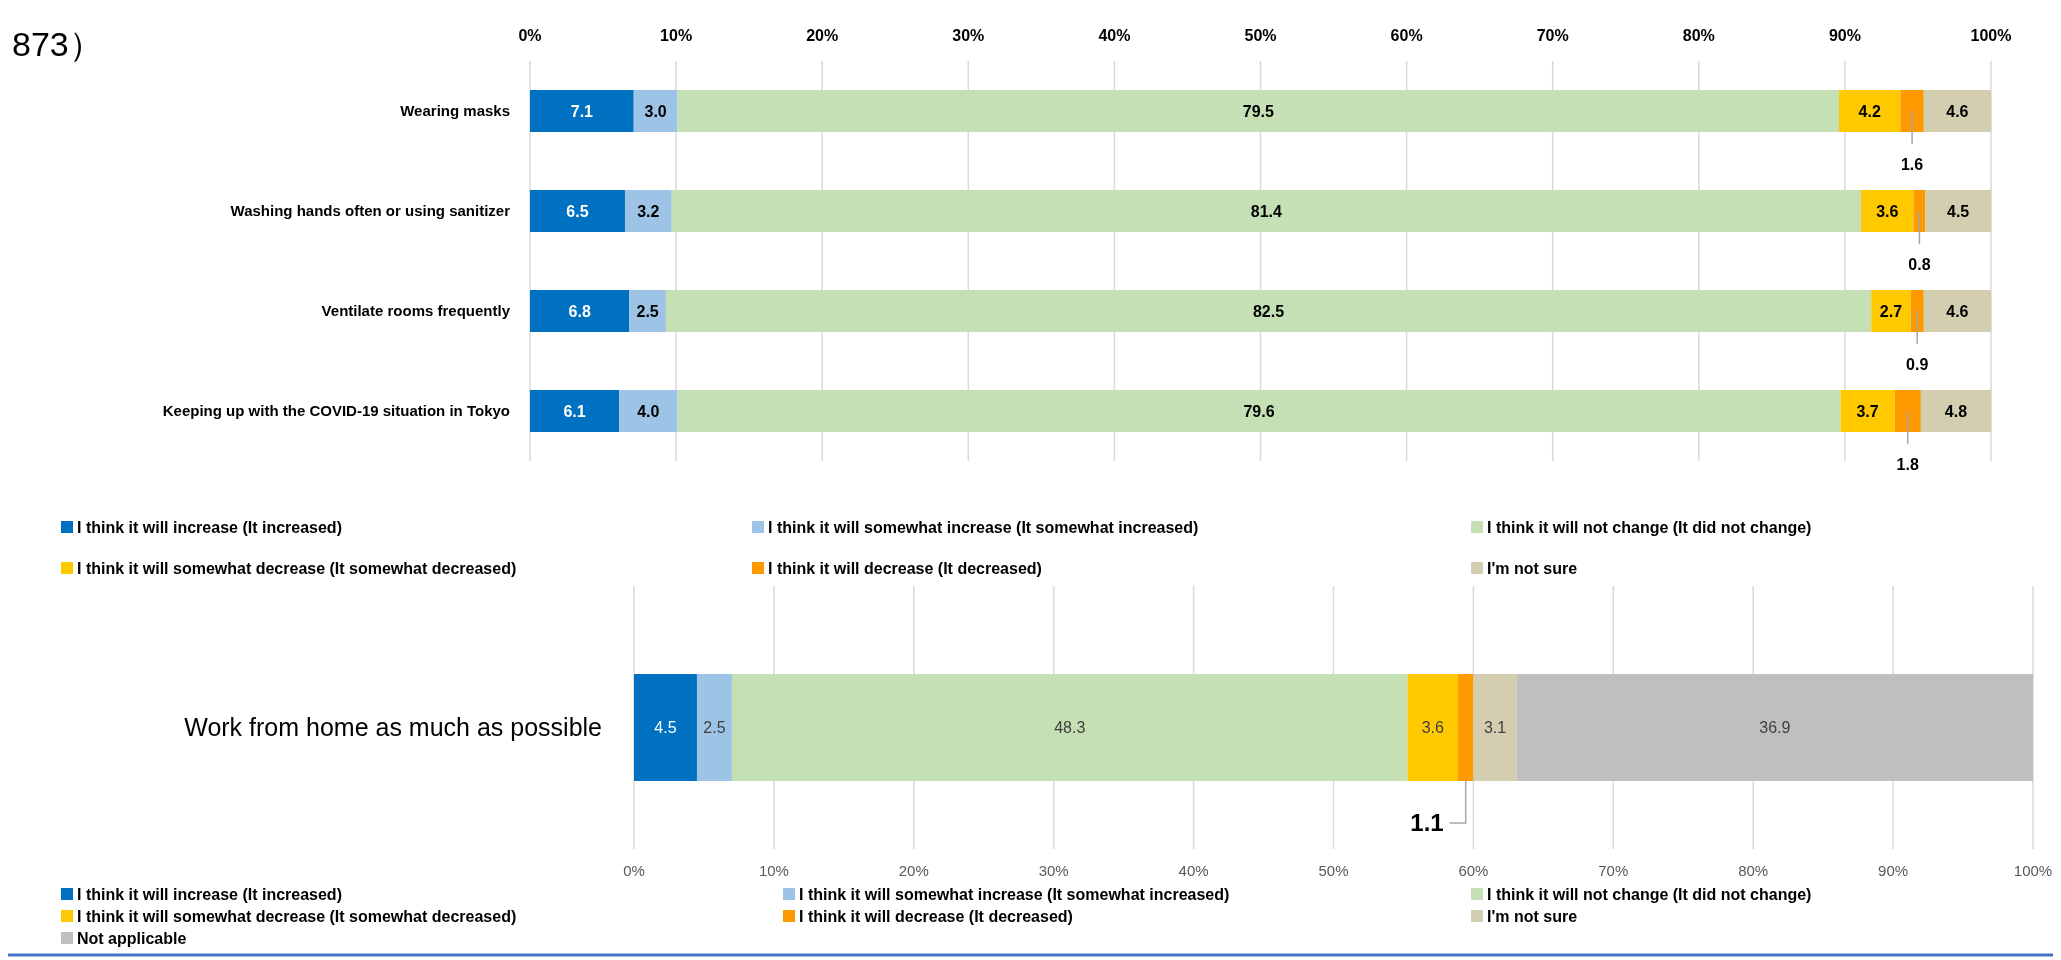 Image resolution: width=2061 pixels, height=960 pixels. Describe the element at coordinates (1917, 364) in the screenshot. I see `data-label: 0.9` at that location.